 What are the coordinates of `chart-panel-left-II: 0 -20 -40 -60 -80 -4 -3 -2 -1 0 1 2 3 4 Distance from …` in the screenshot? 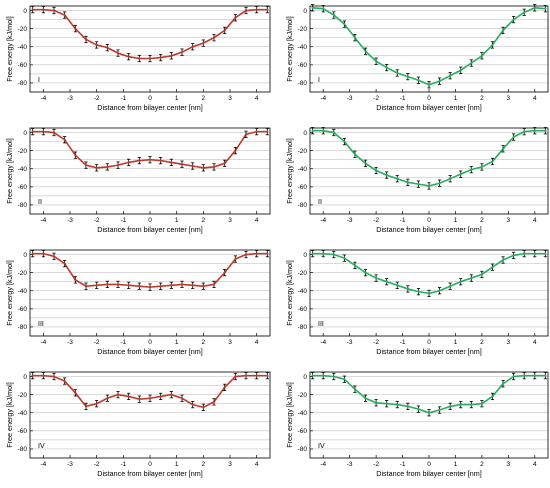 It's located at (138, 180).